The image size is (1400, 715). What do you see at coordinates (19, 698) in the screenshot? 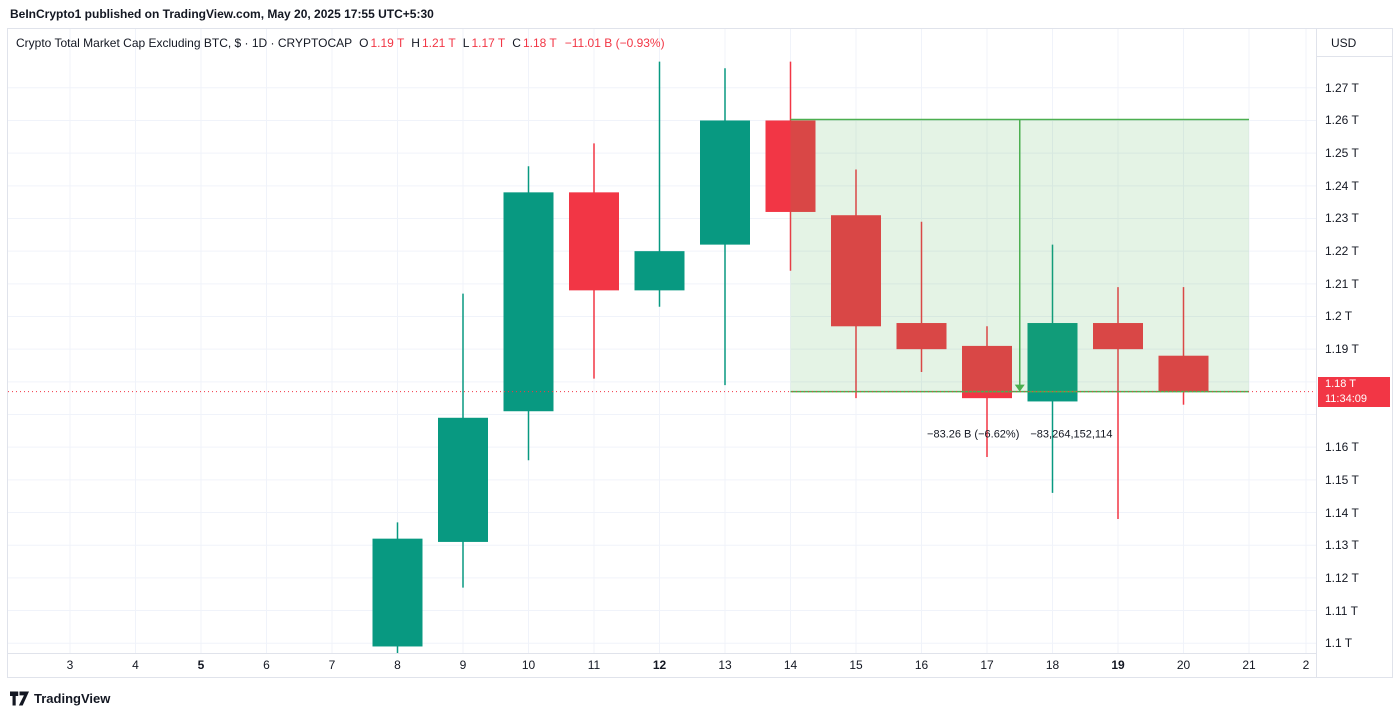
I see `tradingview-logo-icon` at bounding box center [19, 698].